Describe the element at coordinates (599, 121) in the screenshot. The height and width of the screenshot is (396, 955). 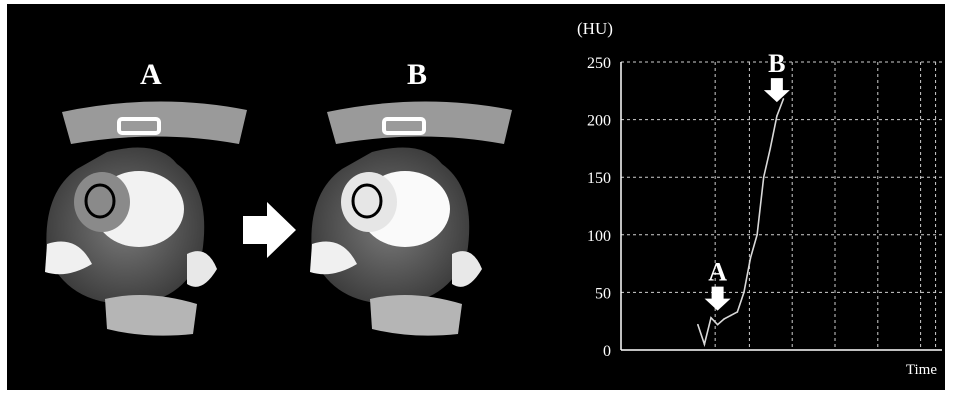
I see `y-tick-label: 200` at that location.